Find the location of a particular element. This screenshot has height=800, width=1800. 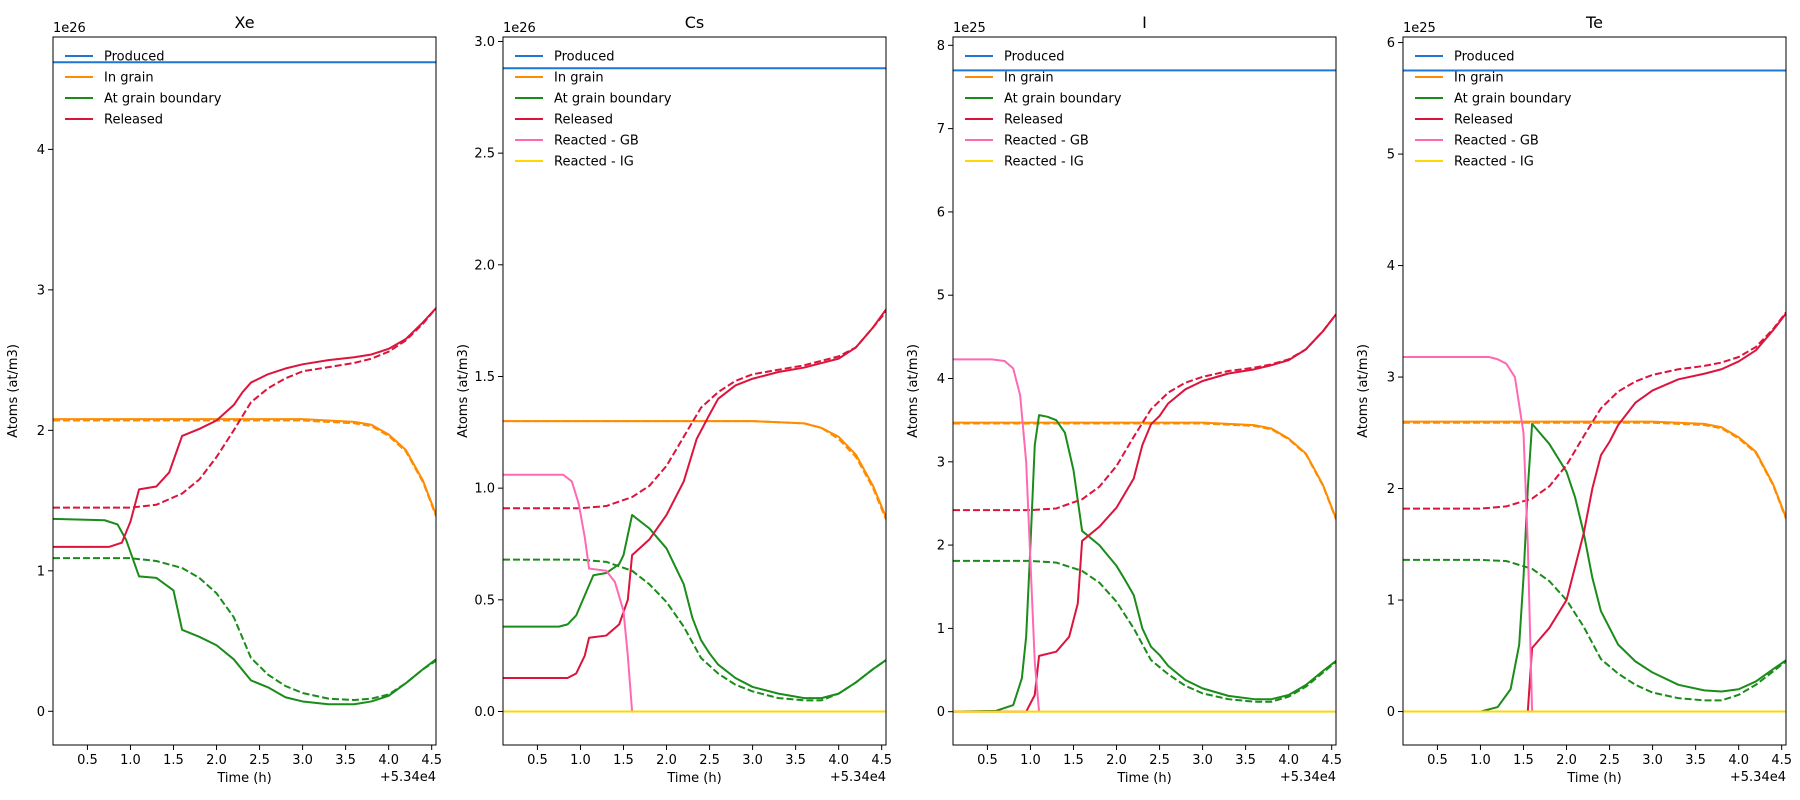

y-tick-label: 1 is located at coordinates (941, 629).